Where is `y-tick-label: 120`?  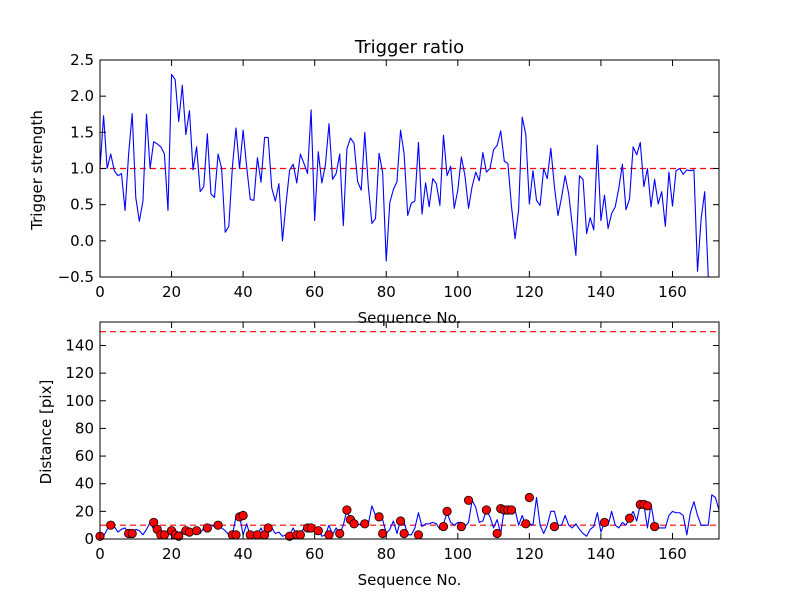 y-tick-label: 120 is located at coordinates (79, 373).